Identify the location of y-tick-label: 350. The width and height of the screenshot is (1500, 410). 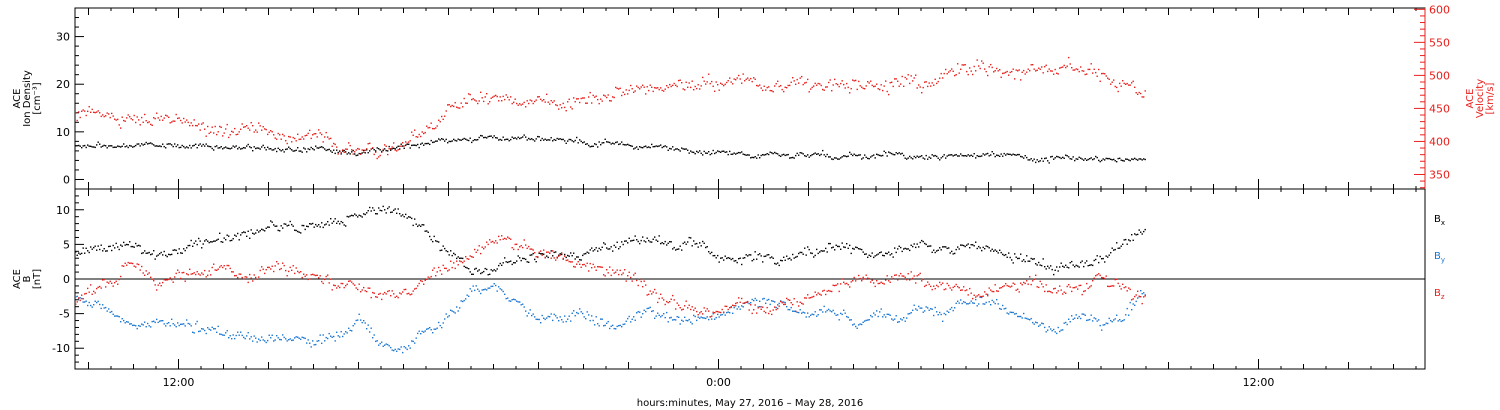
(1439, 174).